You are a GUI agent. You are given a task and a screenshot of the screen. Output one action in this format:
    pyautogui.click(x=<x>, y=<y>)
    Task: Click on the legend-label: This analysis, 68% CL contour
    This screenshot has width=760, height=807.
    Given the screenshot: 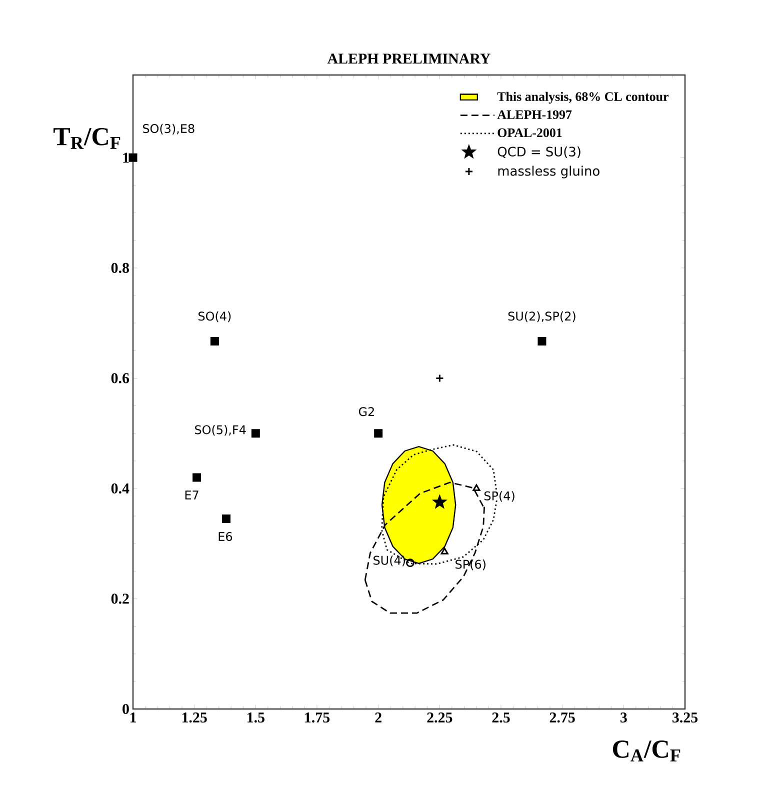 What is the action you would take?
    pyautogui.click(x=582, y=98)
    